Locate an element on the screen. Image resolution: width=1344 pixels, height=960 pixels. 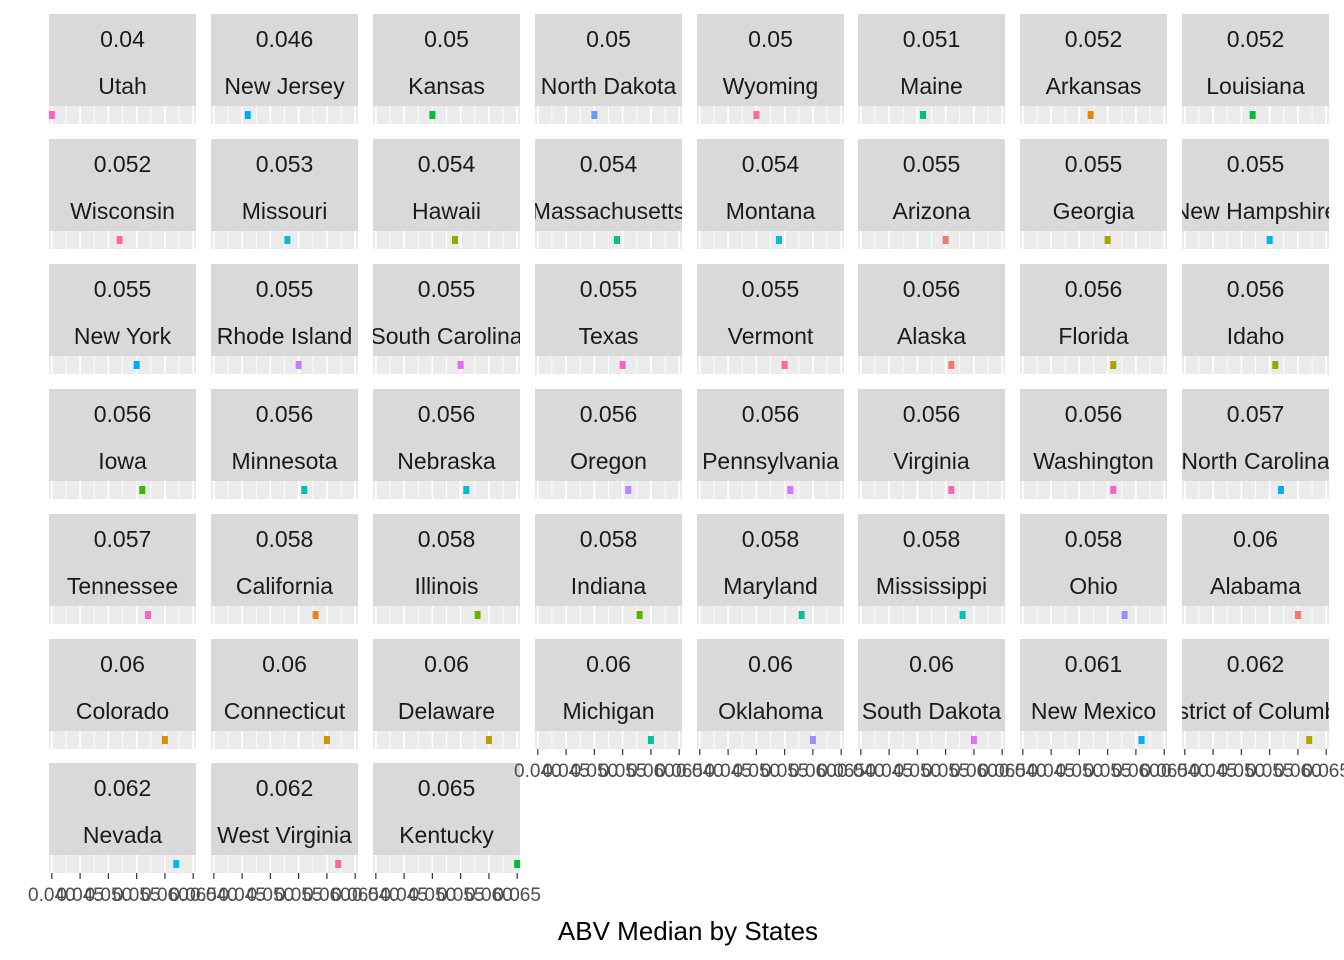
facet-panel: 0.052 Wisconsin is located at coordinates (122, 194).